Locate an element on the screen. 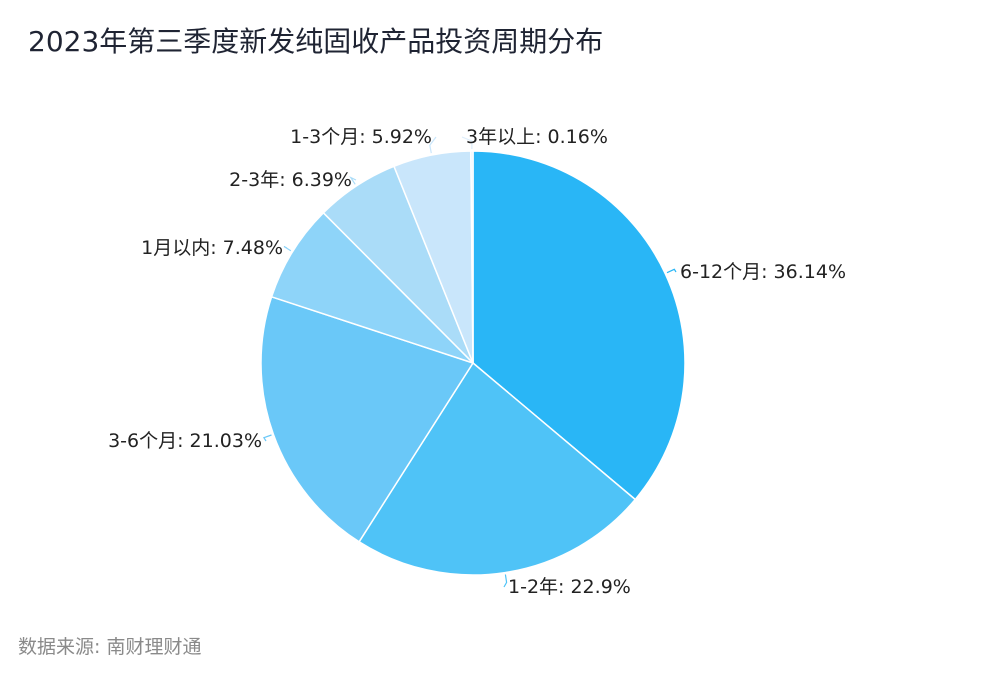 This screenshot has height=682, width=1000. slice-label: 6-12个月: 36.14% is located at coordinates (763, 272).